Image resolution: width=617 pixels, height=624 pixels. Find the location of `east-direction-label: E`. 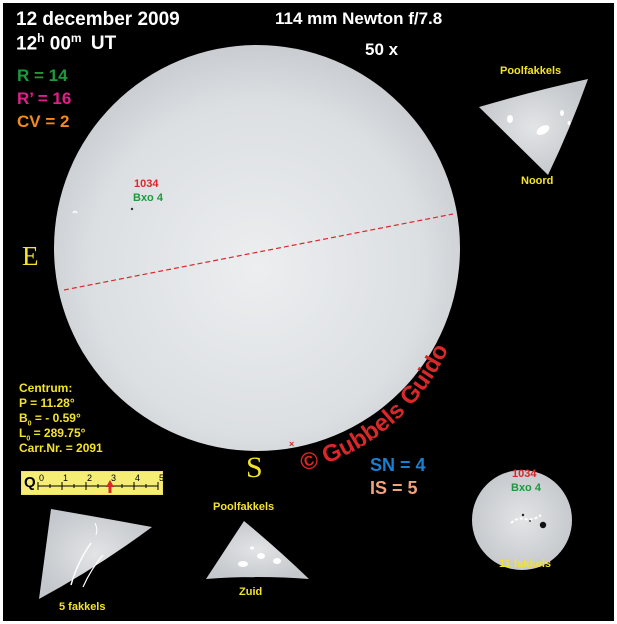

east-direction-label: E is located at coordinates (30, 256).